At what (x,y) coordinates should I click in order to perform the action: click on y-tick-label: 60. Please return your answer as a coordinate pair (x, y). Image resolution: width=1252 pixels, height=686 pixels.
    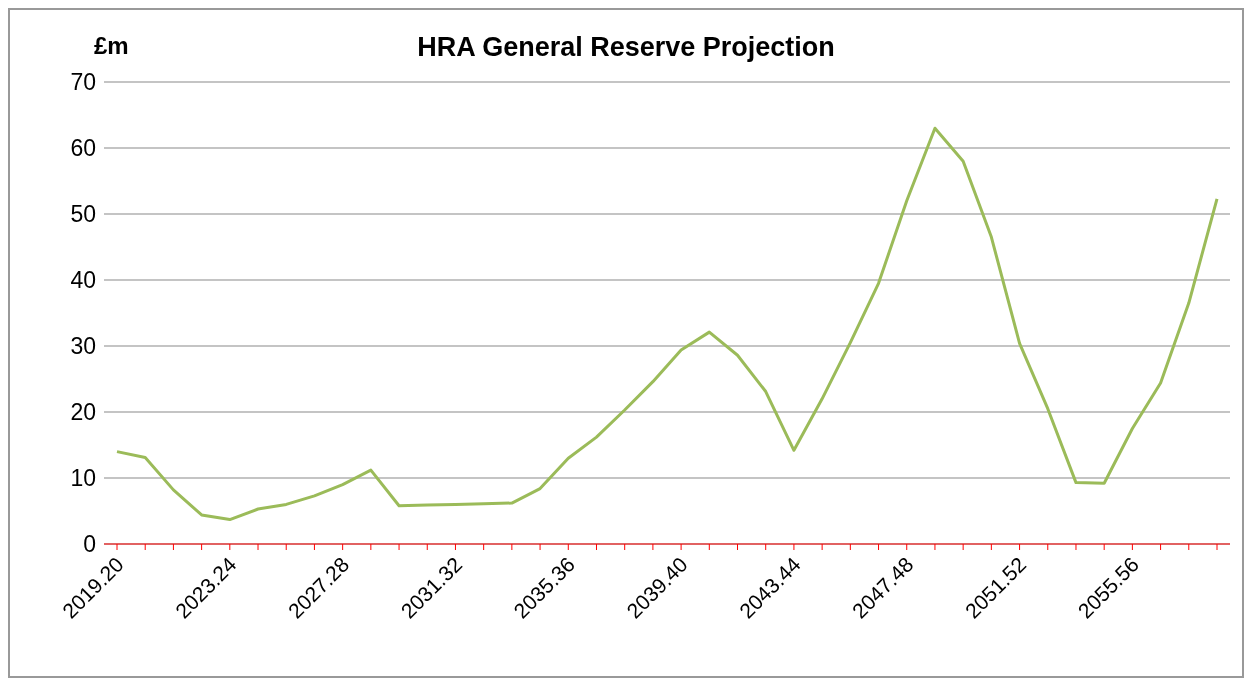
    Looking at the image, I should click on (83, 148).